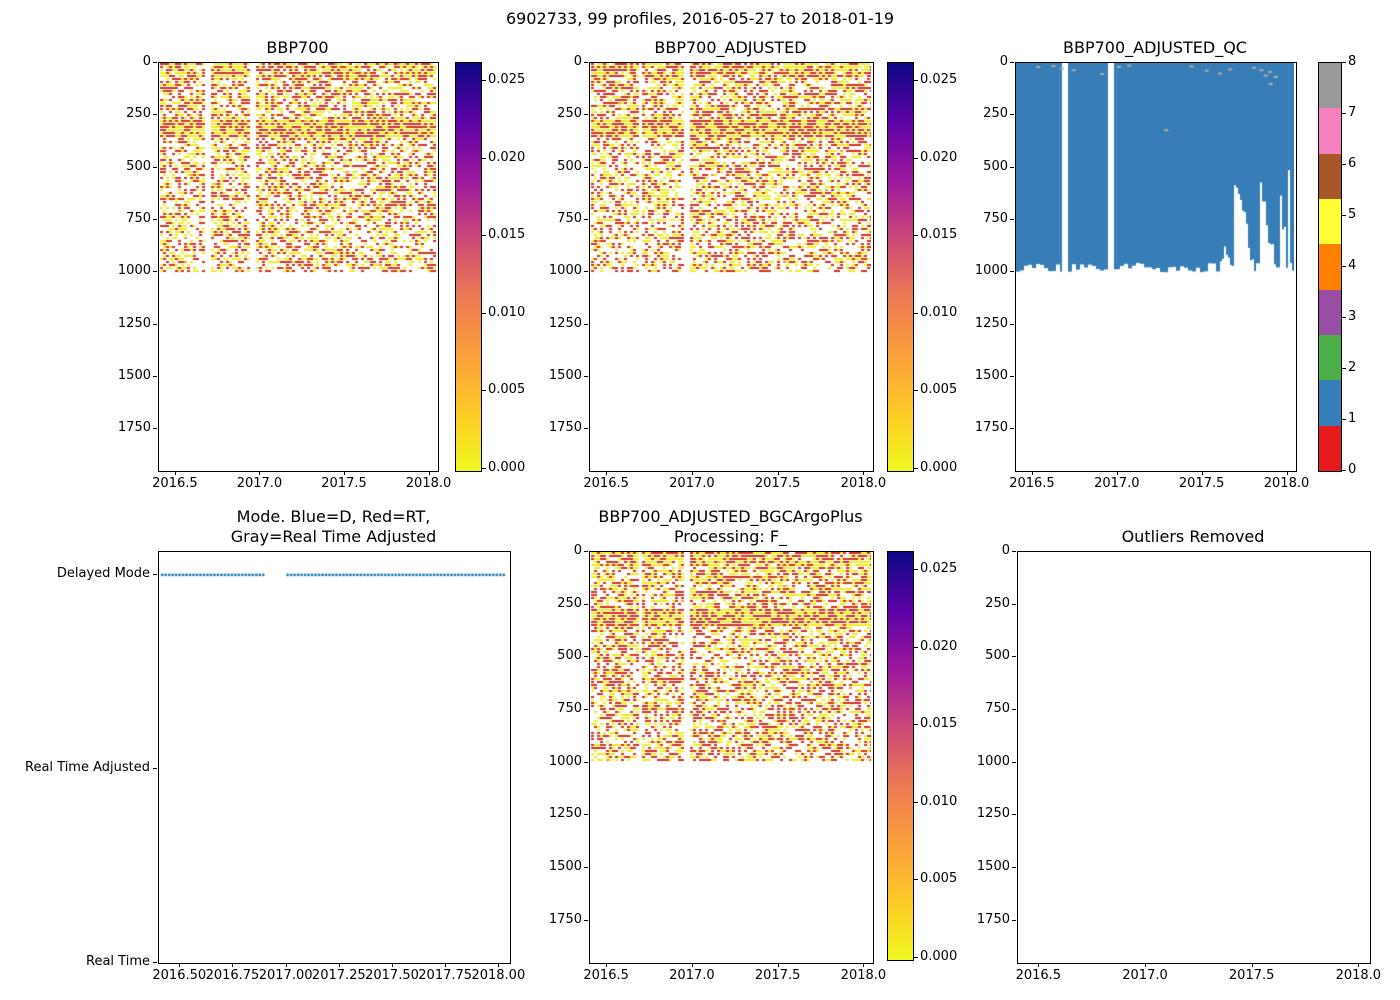  I want to click on x-tick-label: 2016.5, so click(1038, 975).